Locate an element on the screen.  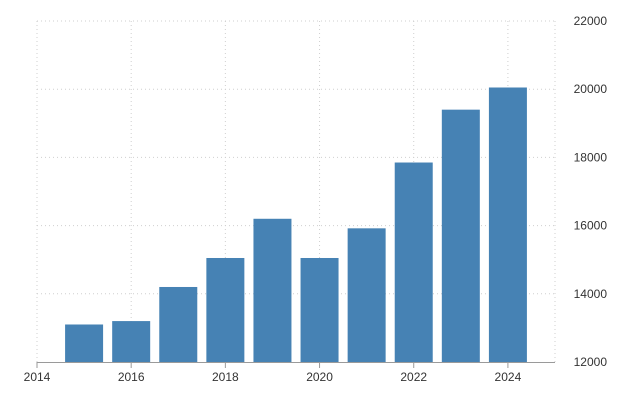
x-tick-label: 2018 is located at coordinates (225, 377).